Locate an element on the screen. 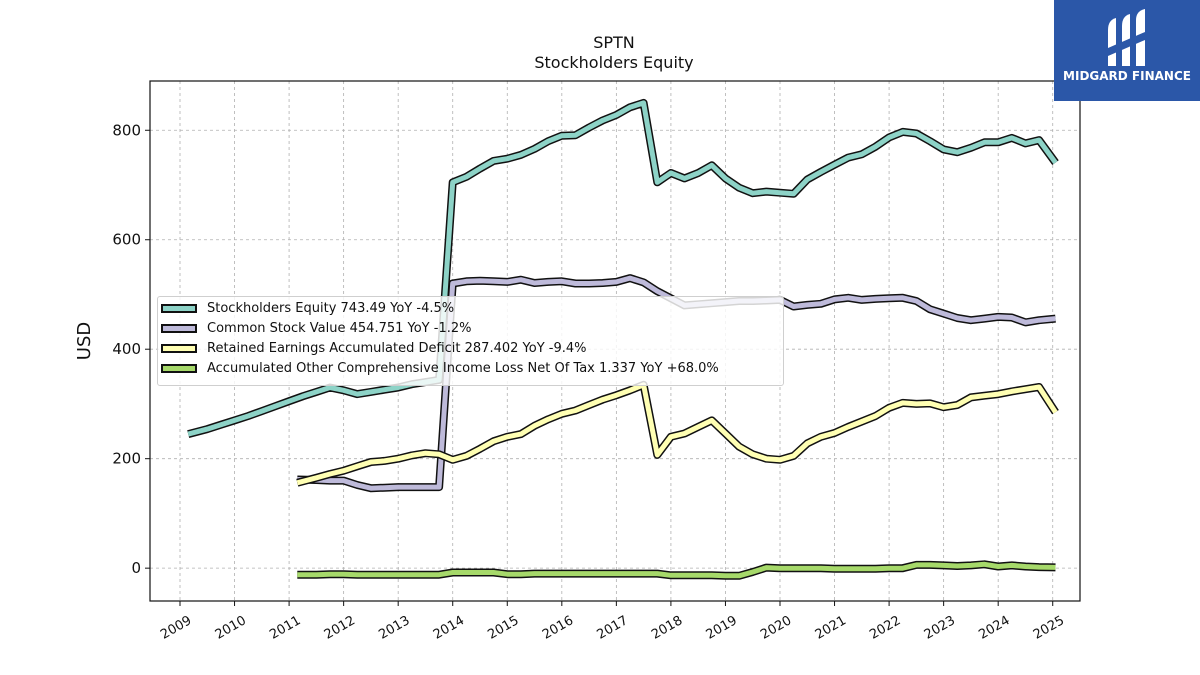 This screenshot has height=675, width=1200. brand-logo-text: MIDGARD FINANCE is located at coordinates (1127, 76).